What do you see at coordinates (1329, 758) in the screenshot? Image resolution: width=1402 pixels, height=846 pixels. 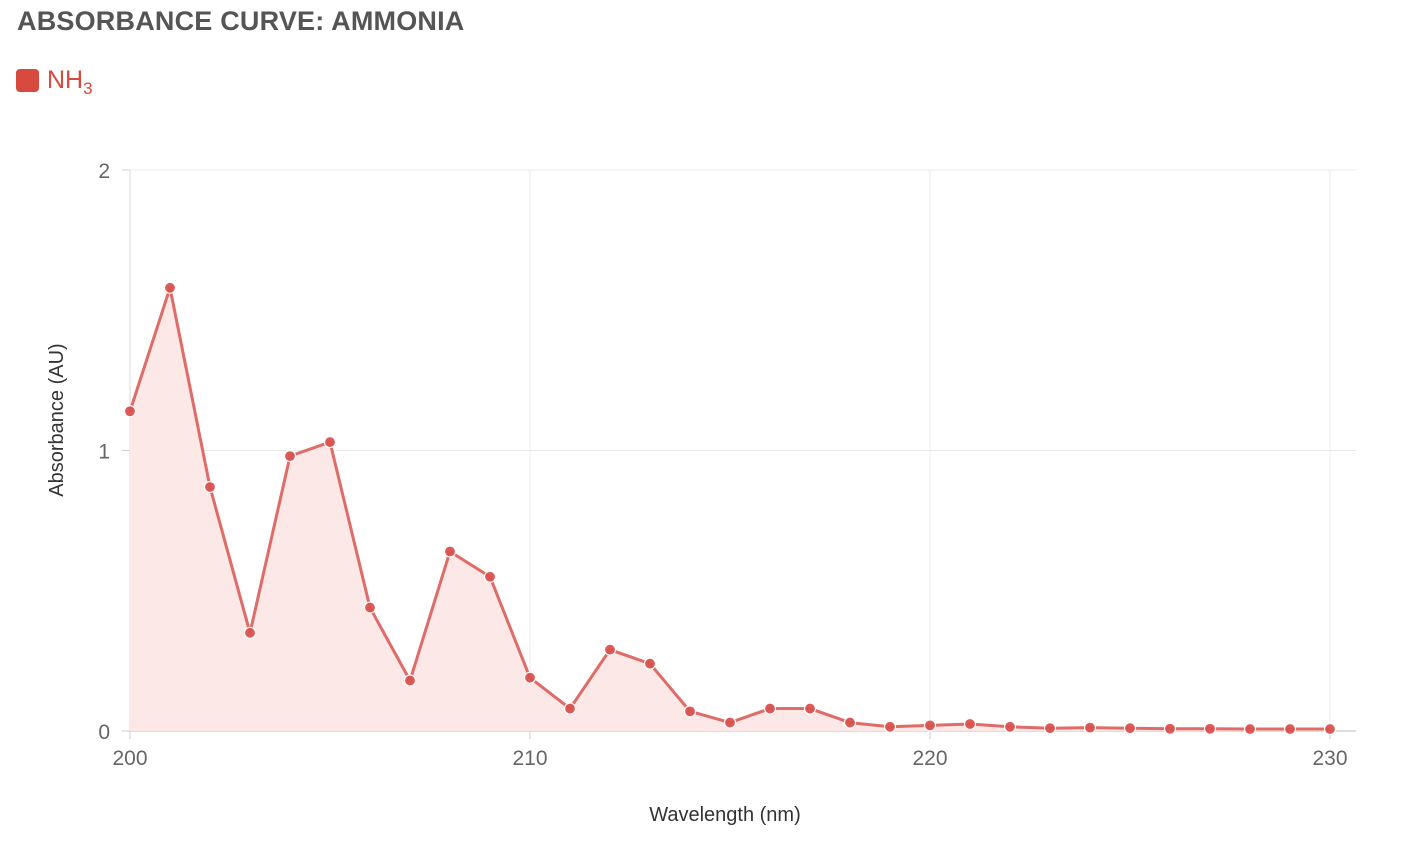 I see `x-tick-label: 230` at bounding box center [1329, 758].